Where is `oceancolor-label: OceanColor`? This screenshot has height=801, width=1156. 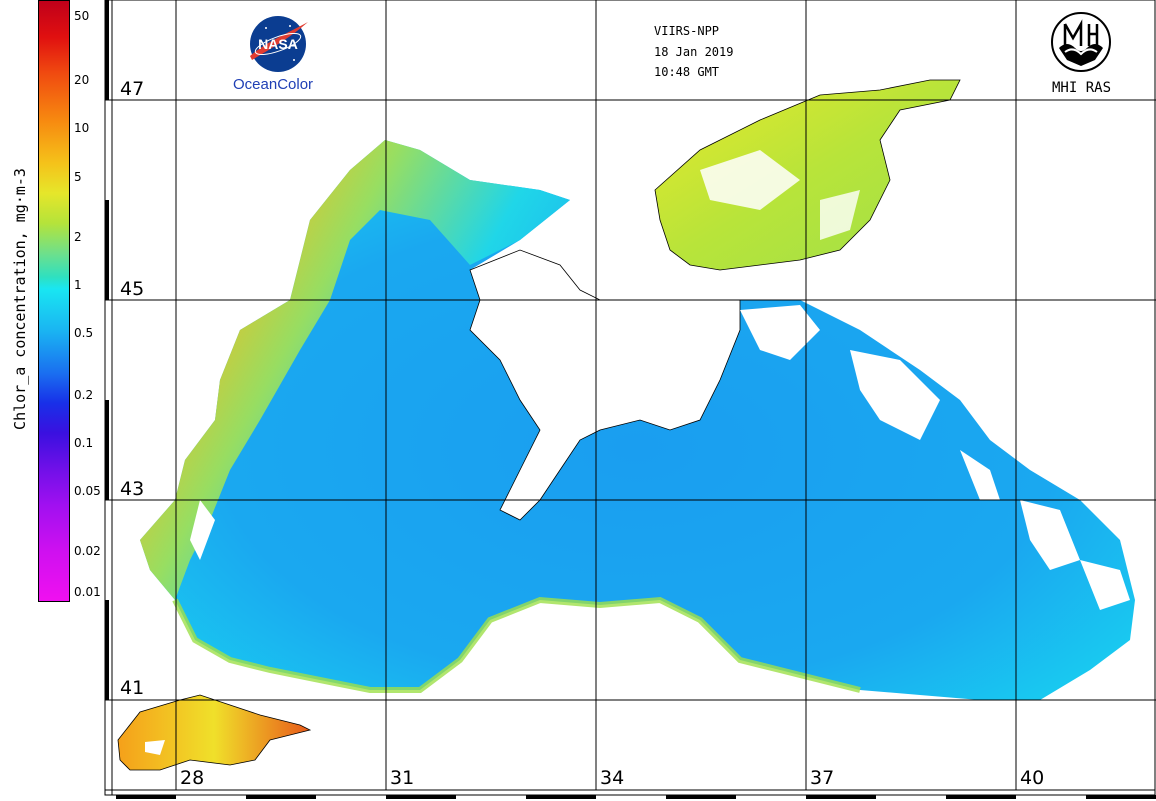
oceancolor-label: OceanColor is located at coordinates (273, 84).